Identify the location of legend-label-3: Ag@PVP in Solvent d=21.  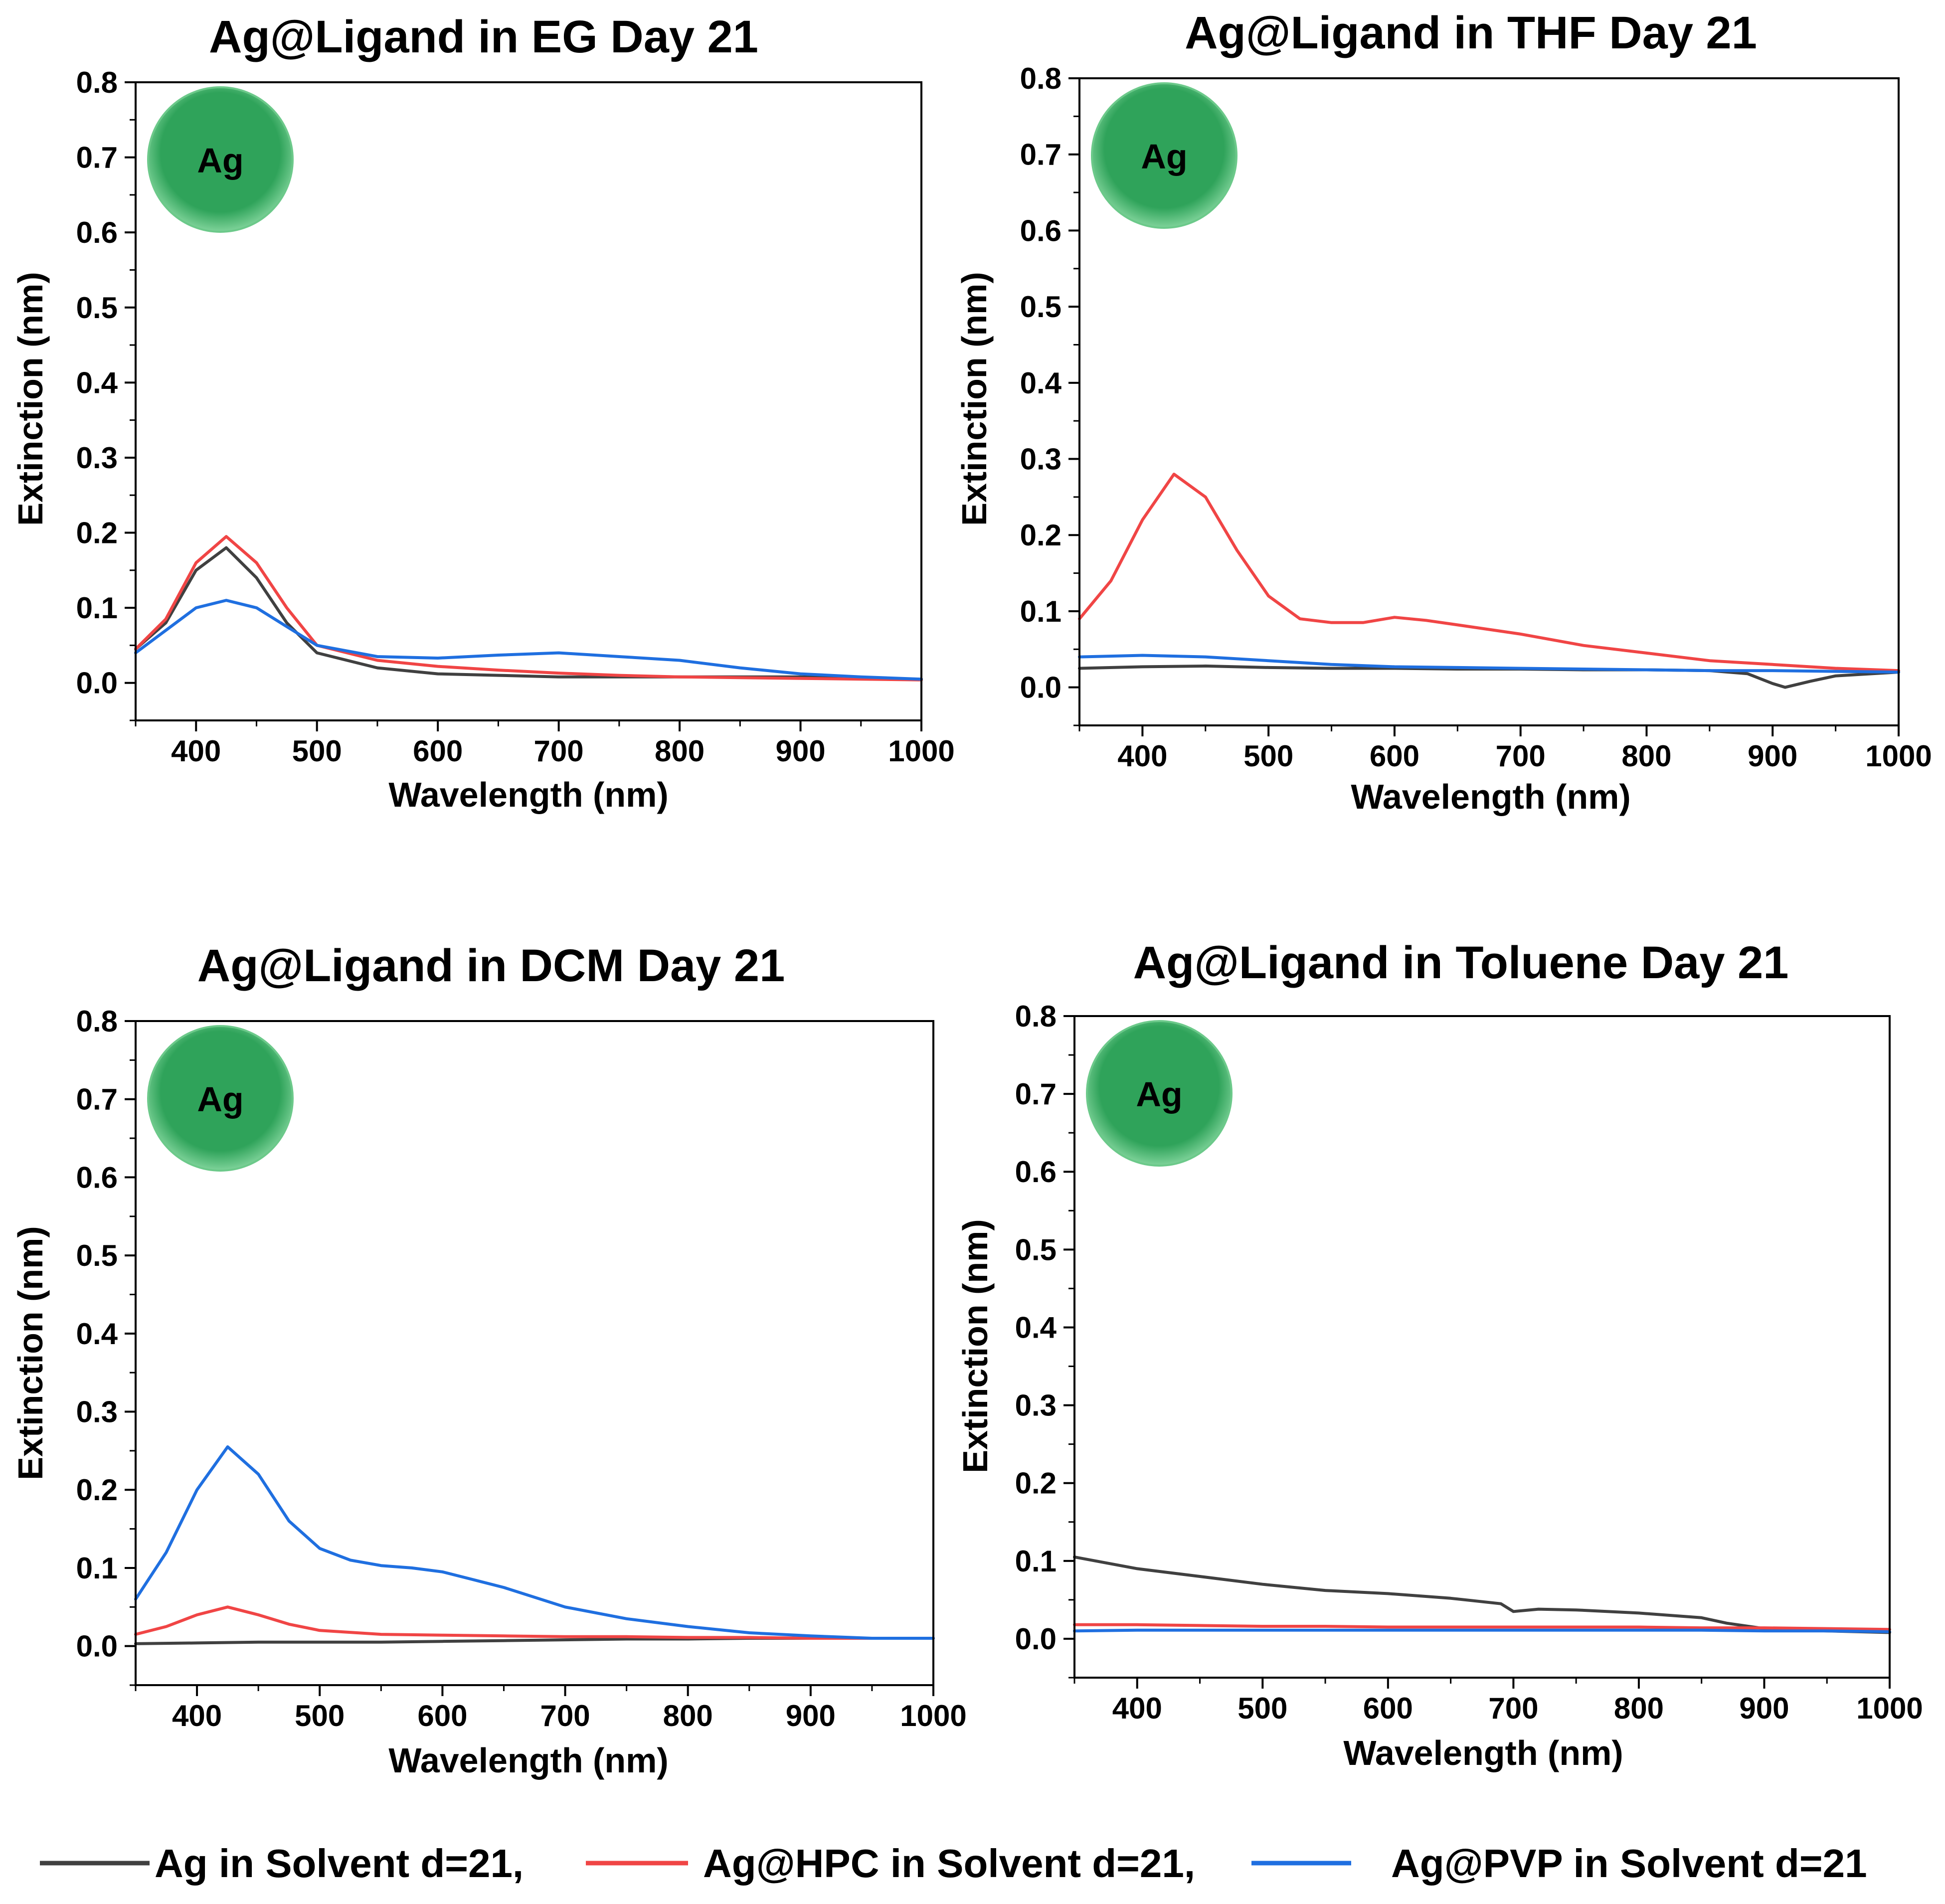
(1629, 1864).